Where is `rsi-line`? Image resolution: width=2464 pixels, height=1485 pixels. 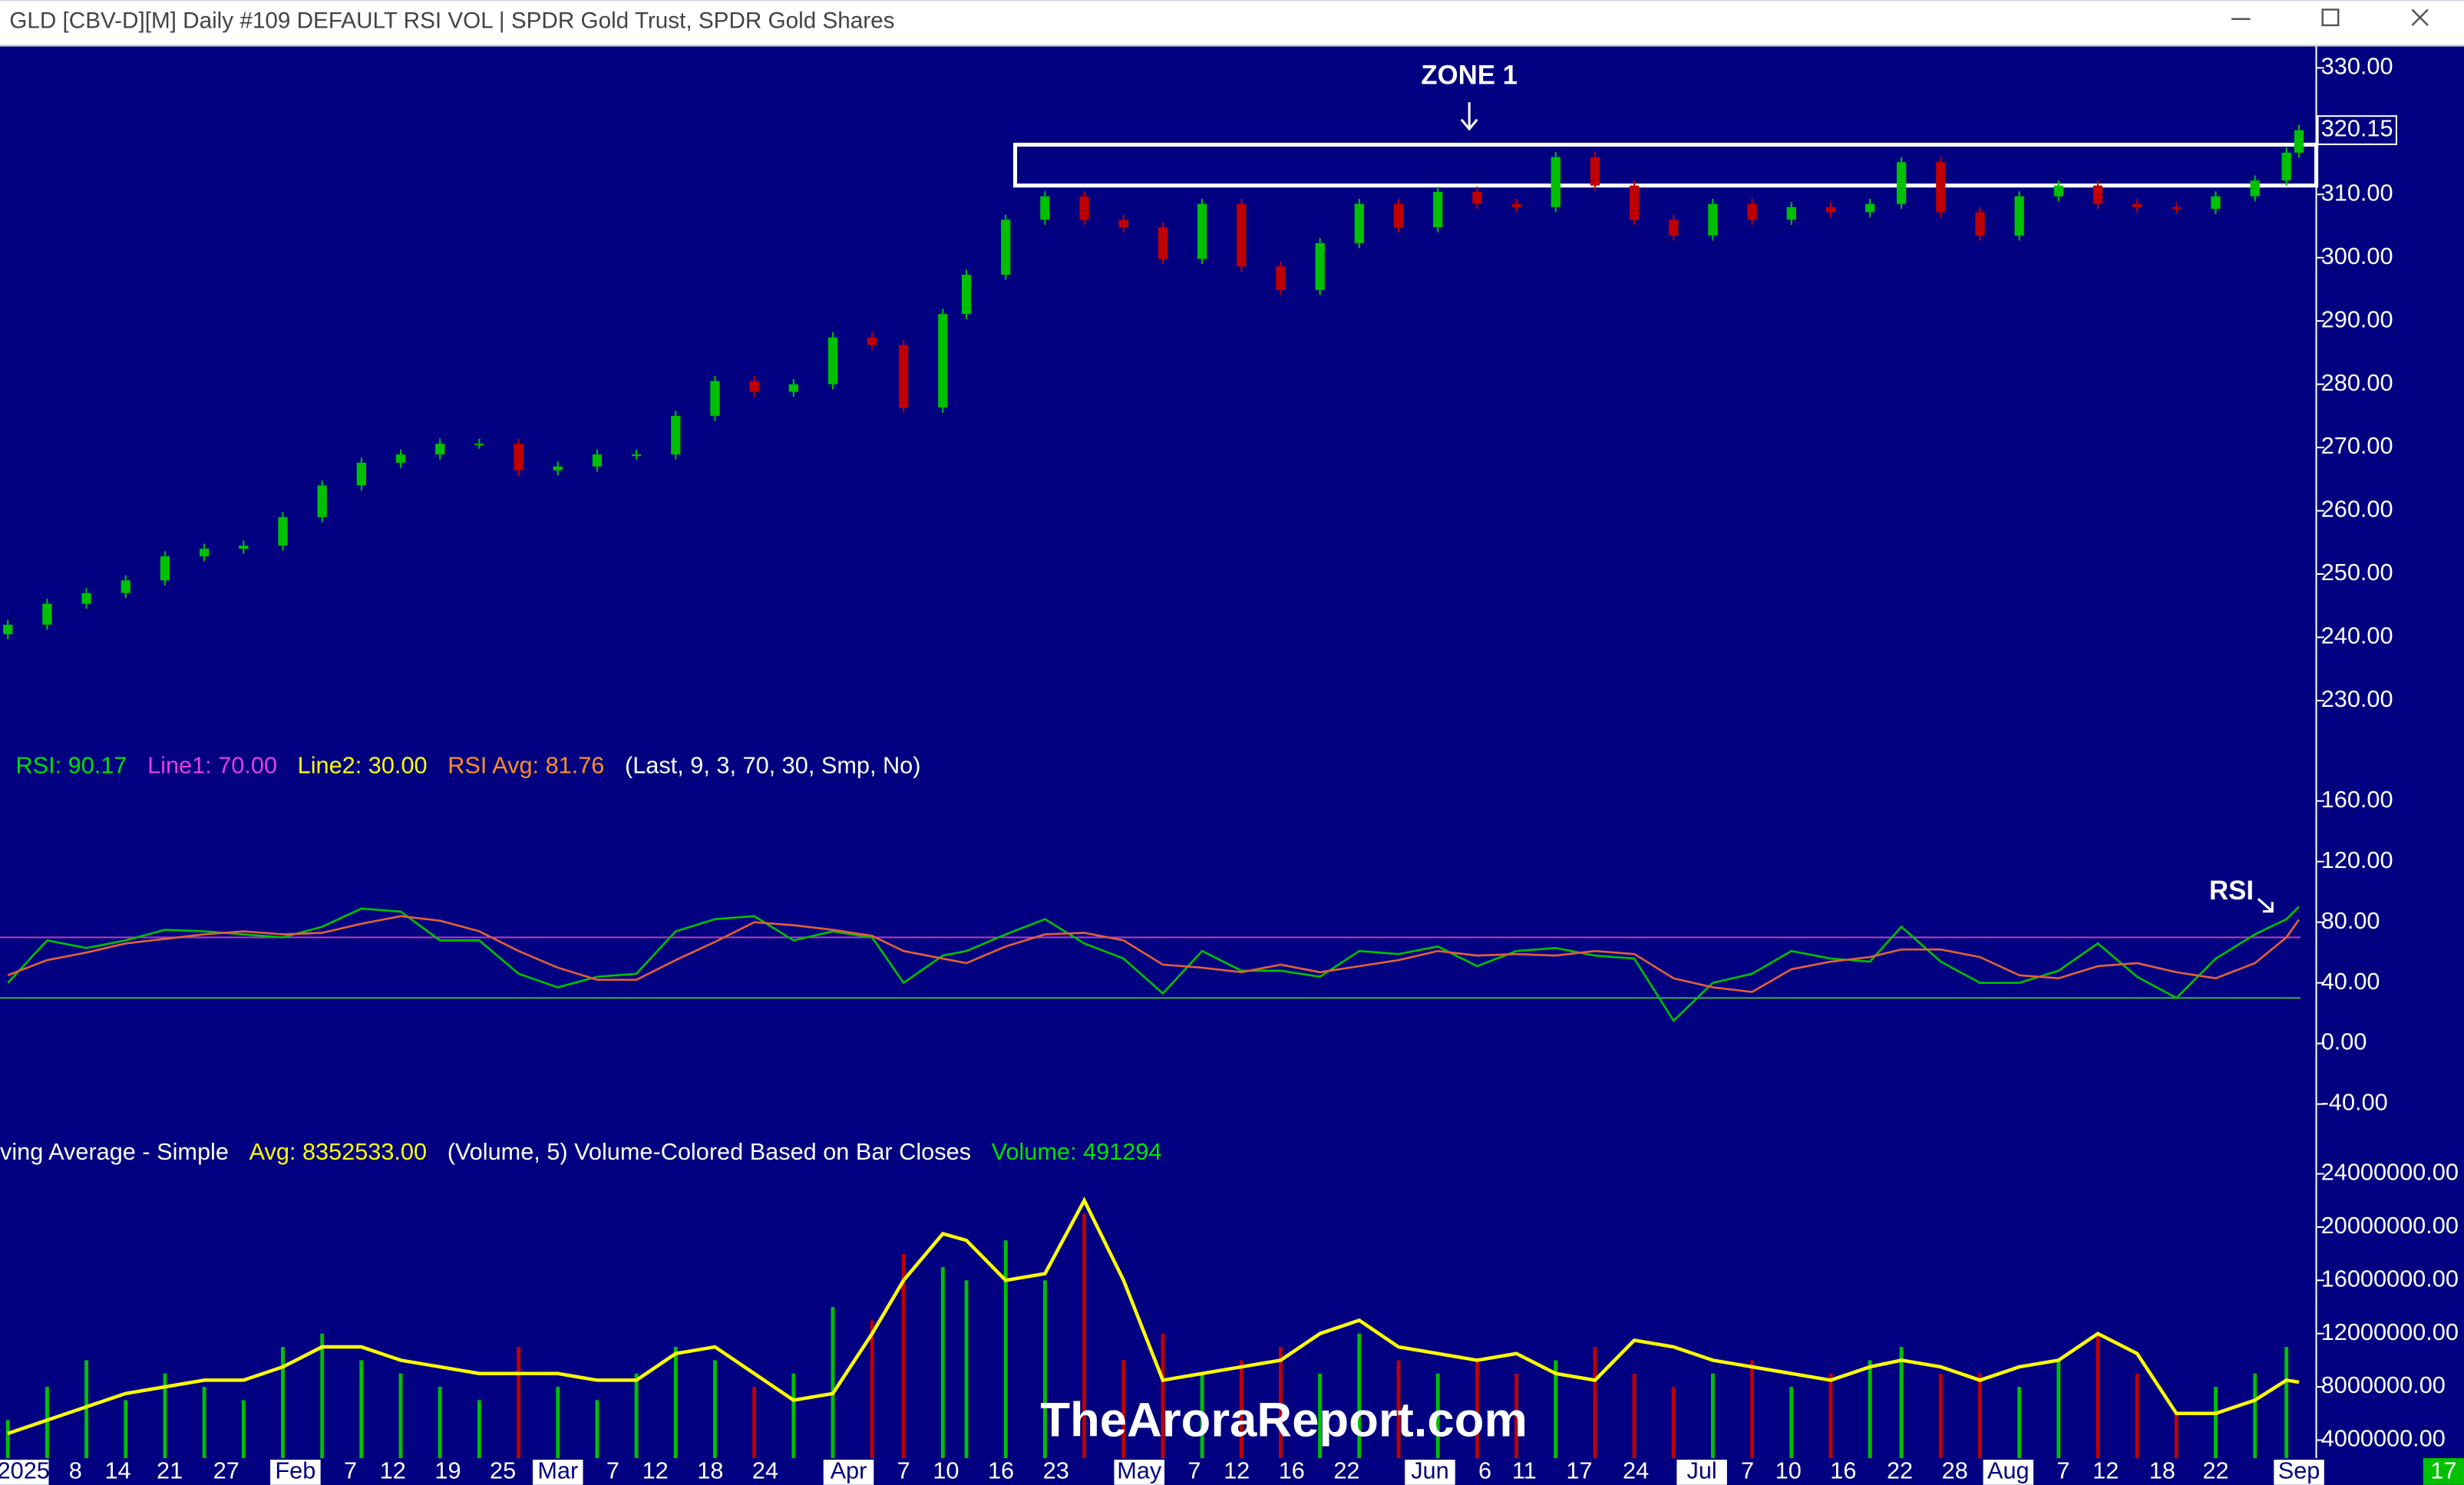
rsi-line is located at coordinates (1154, 954).